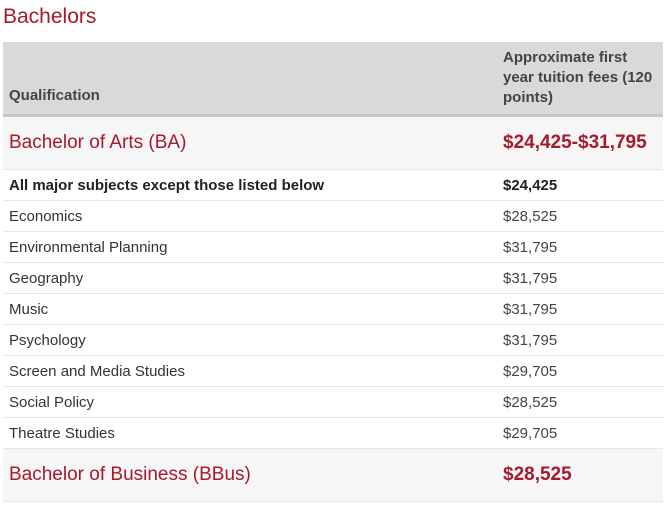 This screenshot has width=667, height=507. What do you see at coordinates (250, 247) in the screenshot?
I see `subject-name: Environmental Planning` at bounding box center [250, 247].